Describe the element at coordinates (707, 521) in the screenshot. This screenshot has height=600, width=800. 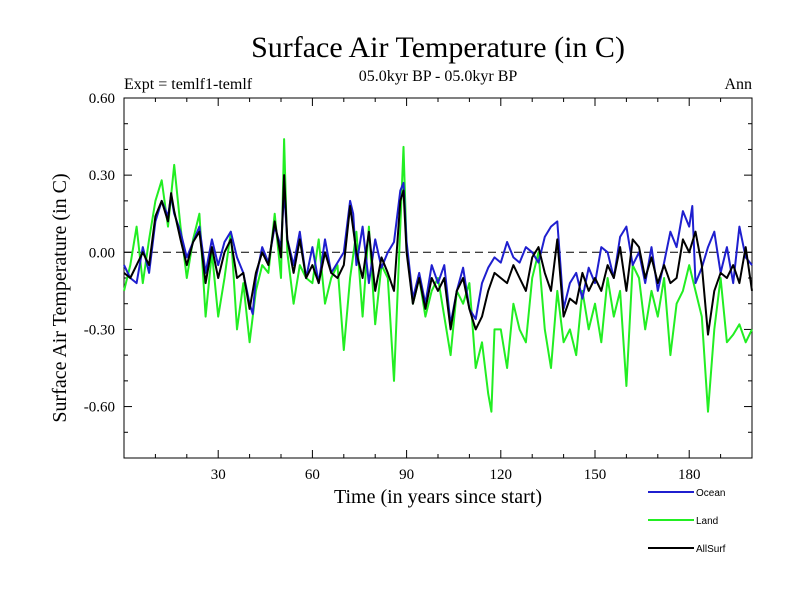
I see `legend-label-land: Land` at that location.